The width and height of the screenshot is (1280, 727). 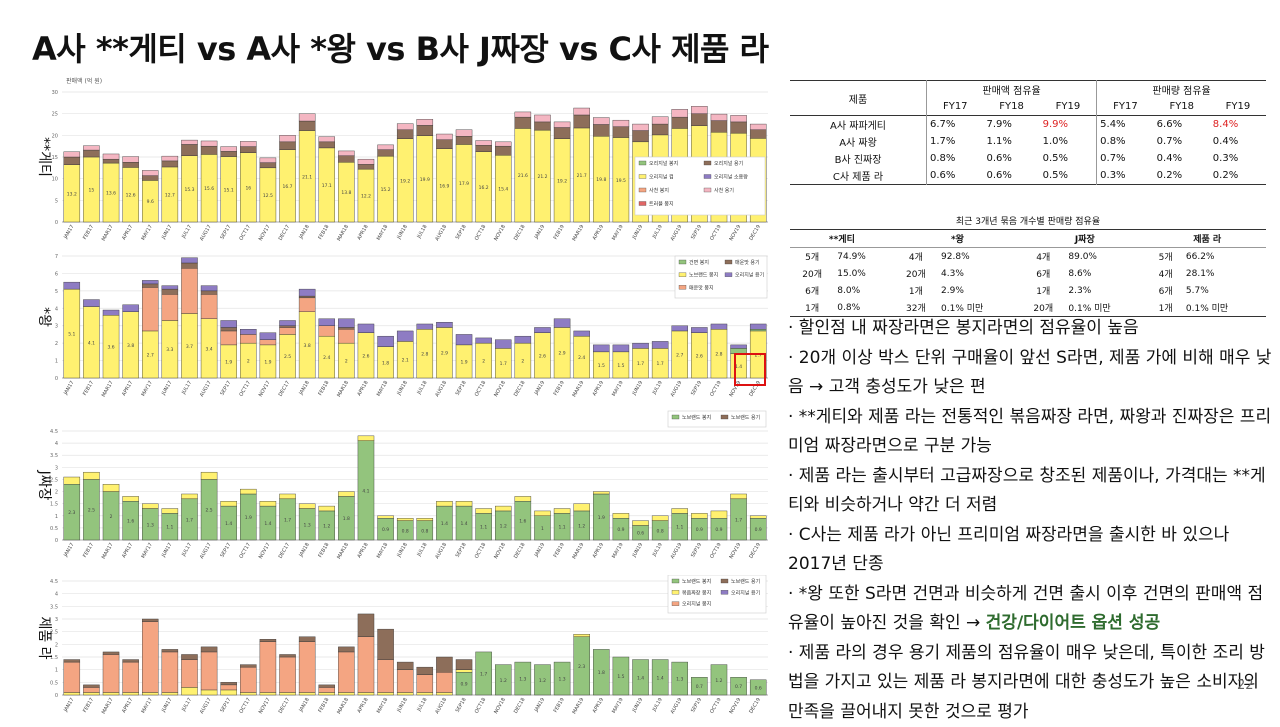 What do you see at coordinates (131, 196) in the screenshot?
I see `data-label: 12.6` at bounding box center [131, 196].